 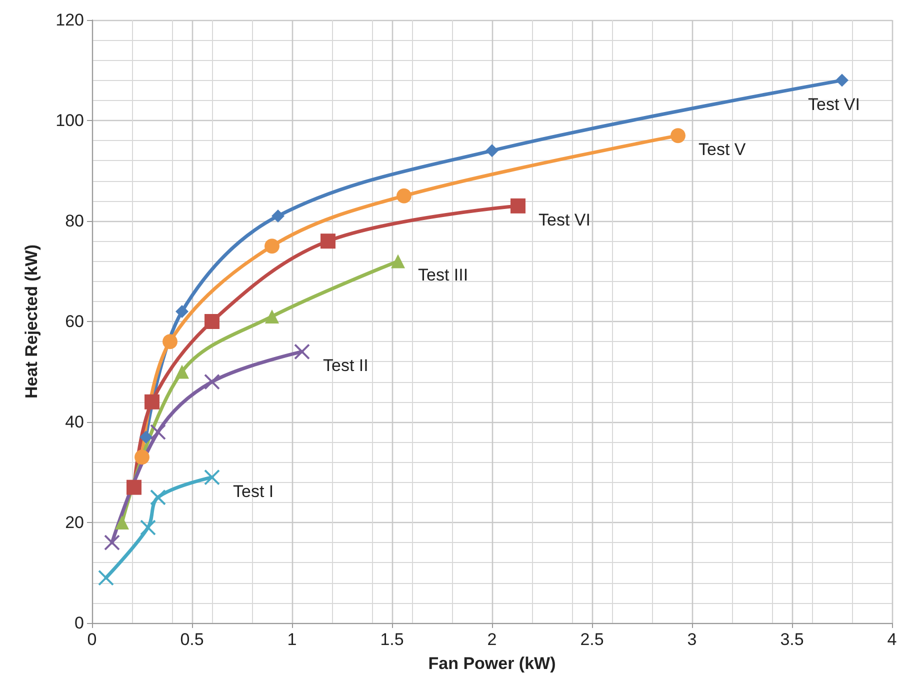 What do you see at coordinates (392, 639) in the screenshot?
I see `x-tick-label: 1.5` at bounding box center [392, 639].